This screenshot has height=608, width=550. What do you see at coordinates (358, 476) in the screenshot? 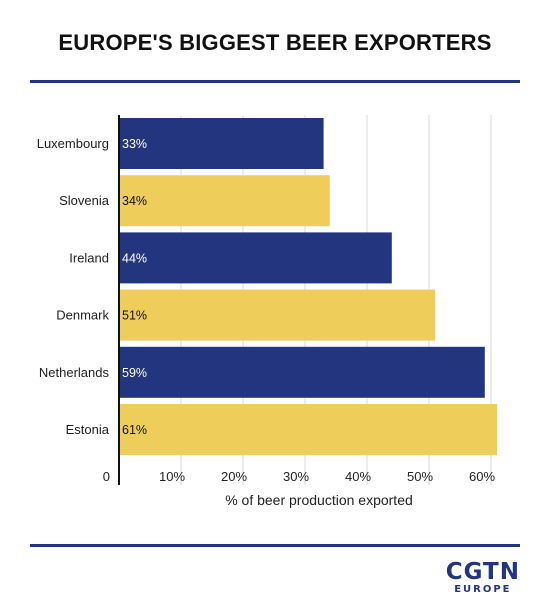
I see `x-tick-label: 40%` at bounding box center [358, 476].